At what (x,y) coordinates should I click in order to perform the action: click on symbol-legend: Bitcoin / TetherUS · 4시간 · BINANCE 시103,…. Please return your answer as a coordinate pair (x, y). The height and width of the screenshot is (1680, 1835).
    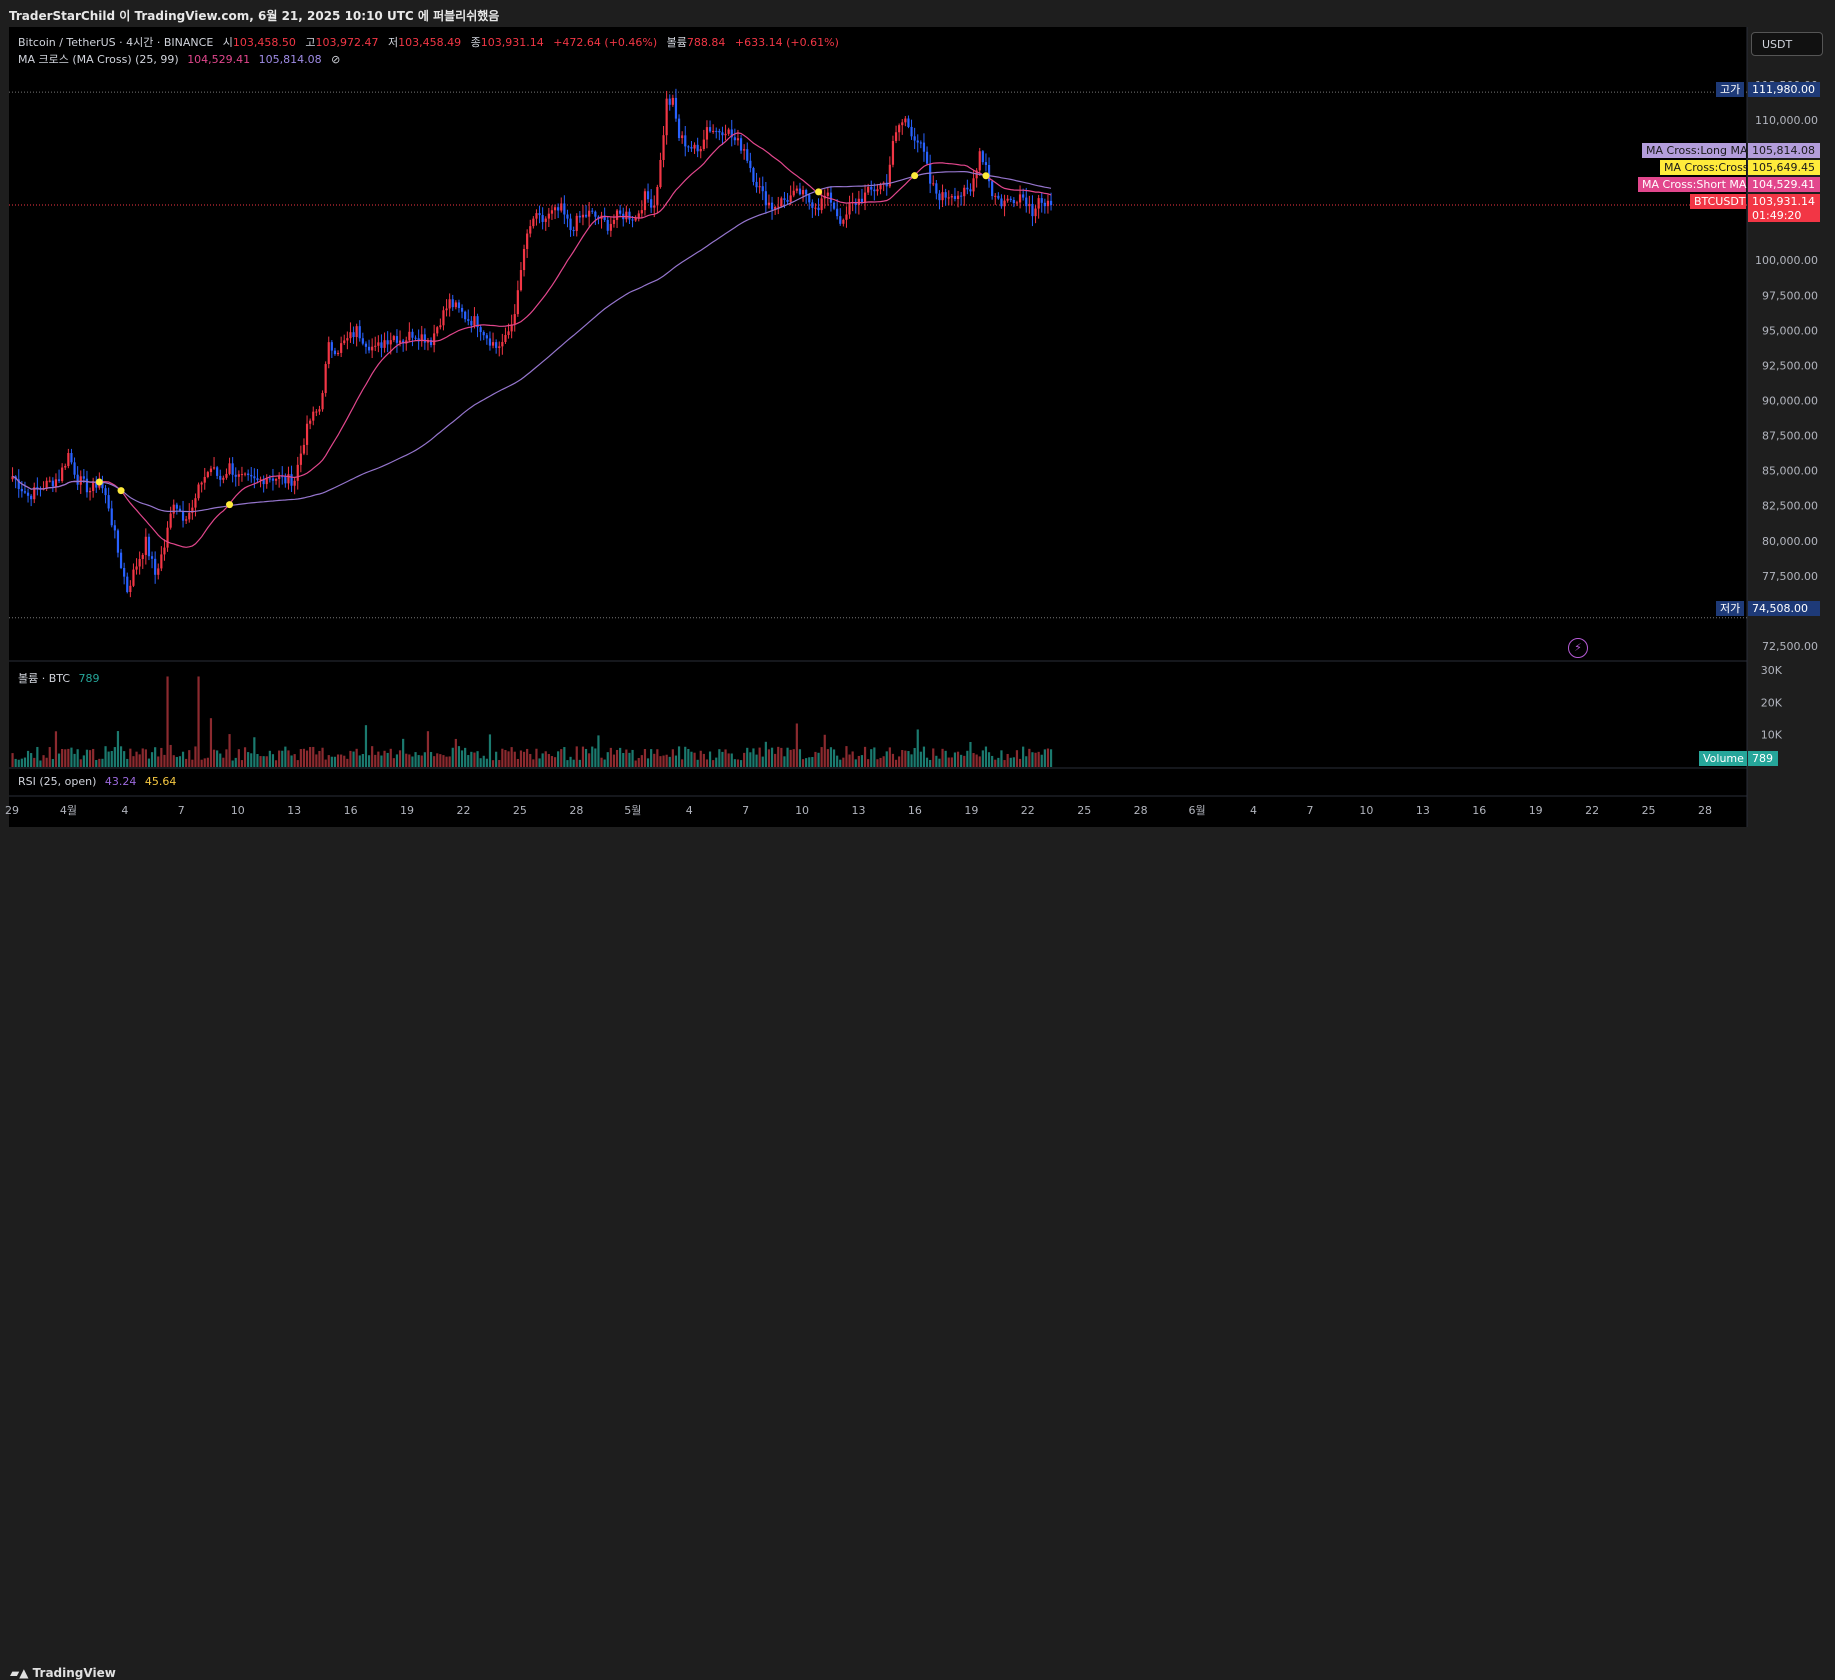
    Looking at the image, I should click on (428, 42).